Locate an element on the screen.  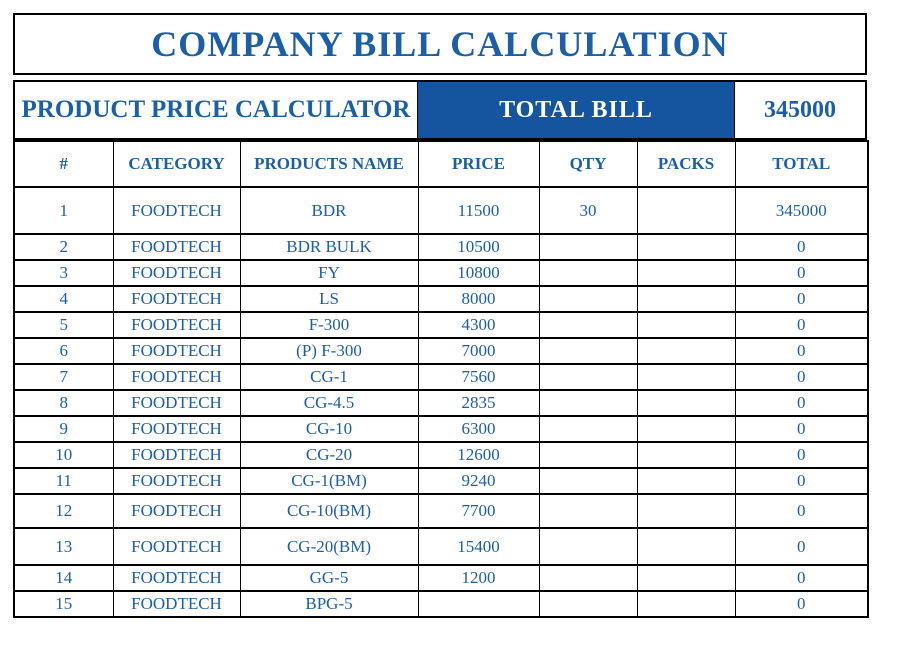
total-bill-value-cell: 345000 is located at coordinates (800, 110).